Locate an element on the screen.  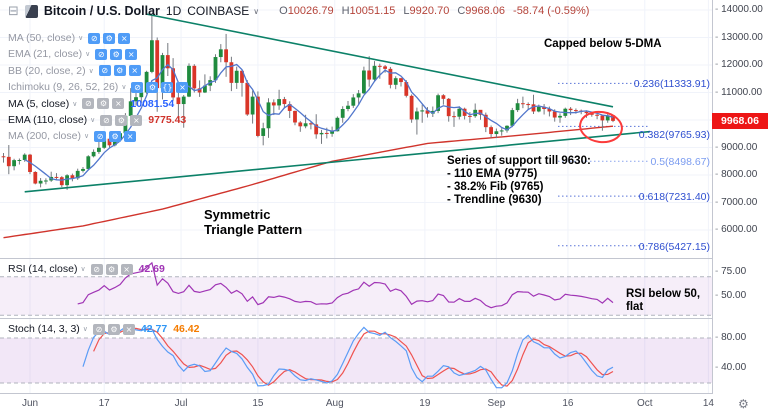
indicator-legend-row: MA (5, close) ∨ ⊘ ⚙ × 10081.54 is located at coordinates (91, 104).